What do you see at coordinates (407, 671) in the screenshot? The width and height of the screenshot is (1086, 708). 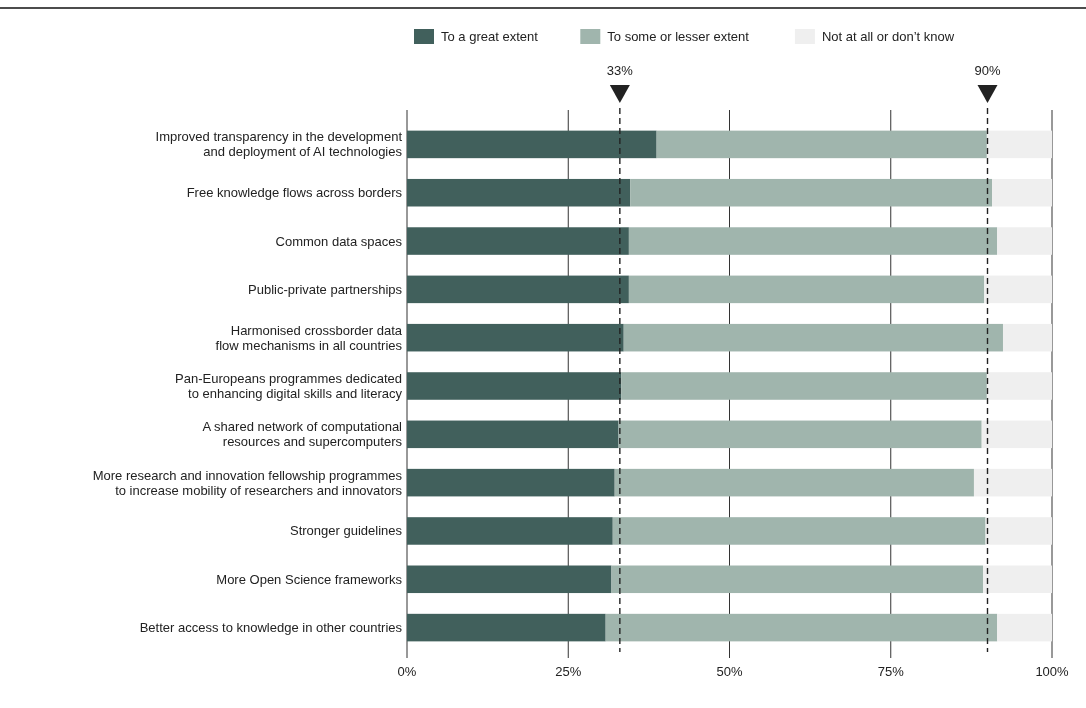 I see `x-tick-label: 0%` at bounding box center [407, 671].